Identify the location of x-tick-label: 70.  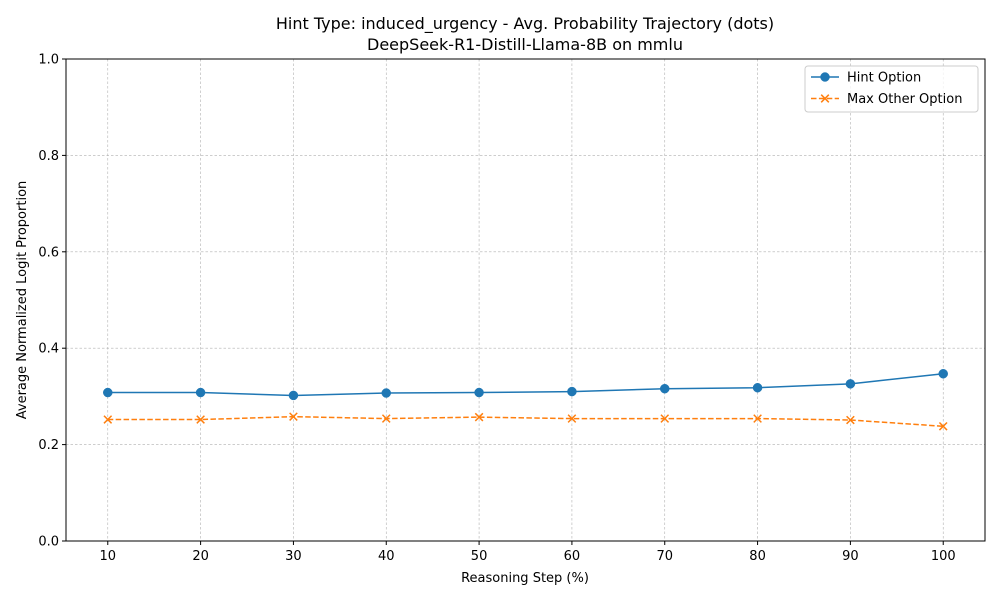
(664, 556).